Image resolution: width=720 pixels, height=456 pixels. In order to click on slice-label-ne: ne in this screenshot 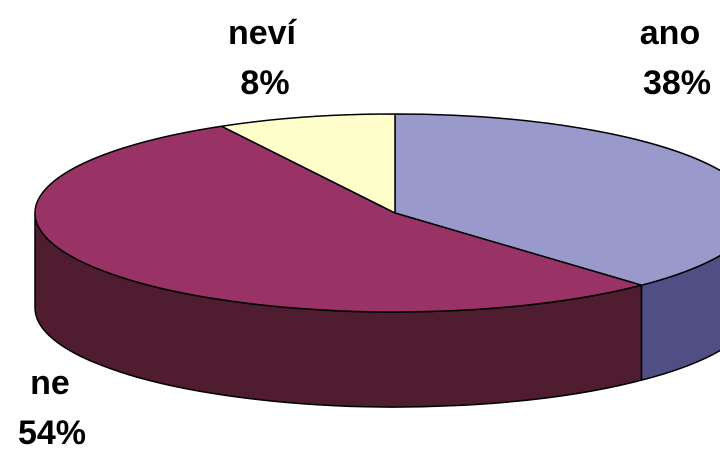, I will do `click(50, 383)`.